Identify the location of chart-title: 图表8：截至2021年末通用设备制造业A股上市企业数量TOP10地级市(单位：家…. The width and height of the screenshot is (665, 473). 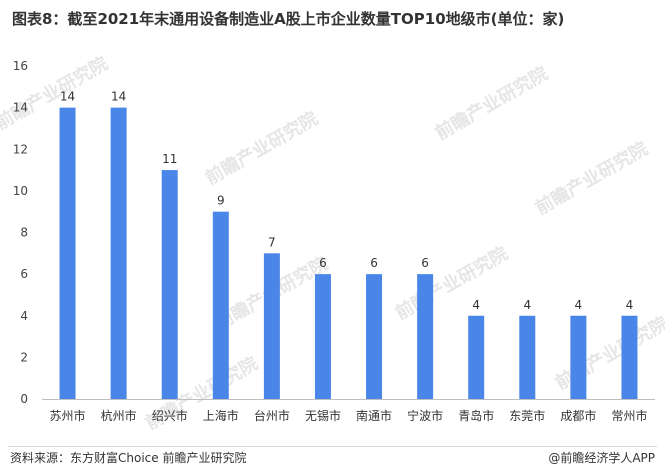
(288, 19).